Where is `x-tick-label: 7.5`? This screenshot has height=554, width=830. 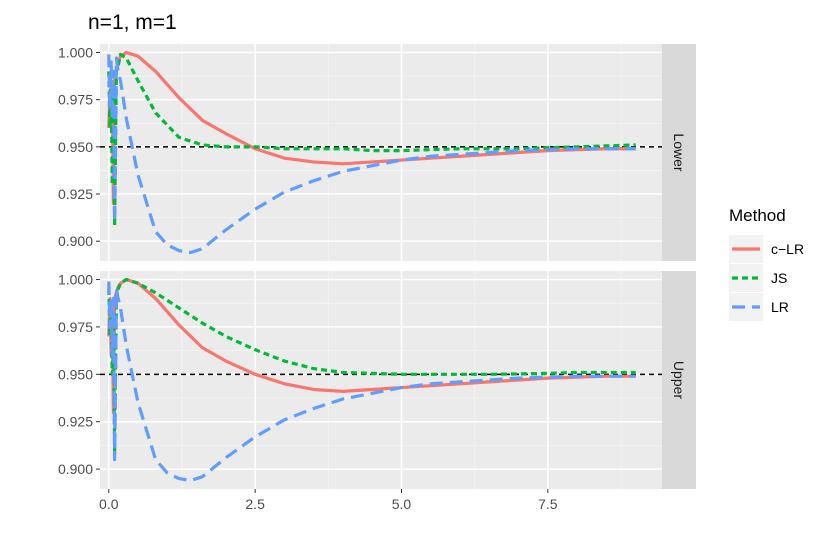 x-tick-label: 7.5 is located at coordinates (548, 504).